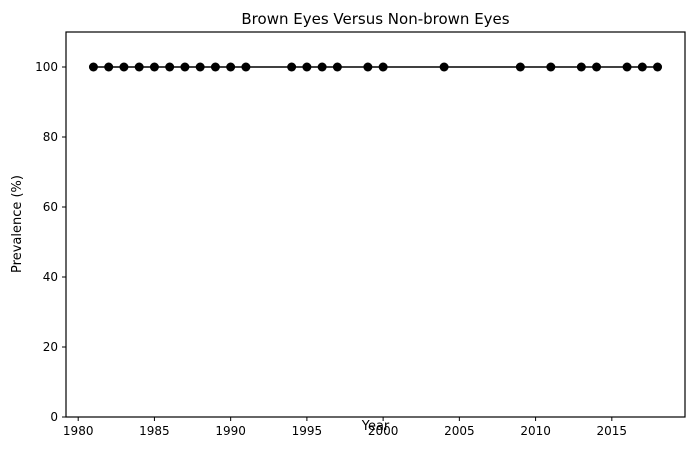 The image size is (695, 470). Describe the element at coordinates (307, 431) in the screenshot. I see `x-tick-label: 1995` at that location.